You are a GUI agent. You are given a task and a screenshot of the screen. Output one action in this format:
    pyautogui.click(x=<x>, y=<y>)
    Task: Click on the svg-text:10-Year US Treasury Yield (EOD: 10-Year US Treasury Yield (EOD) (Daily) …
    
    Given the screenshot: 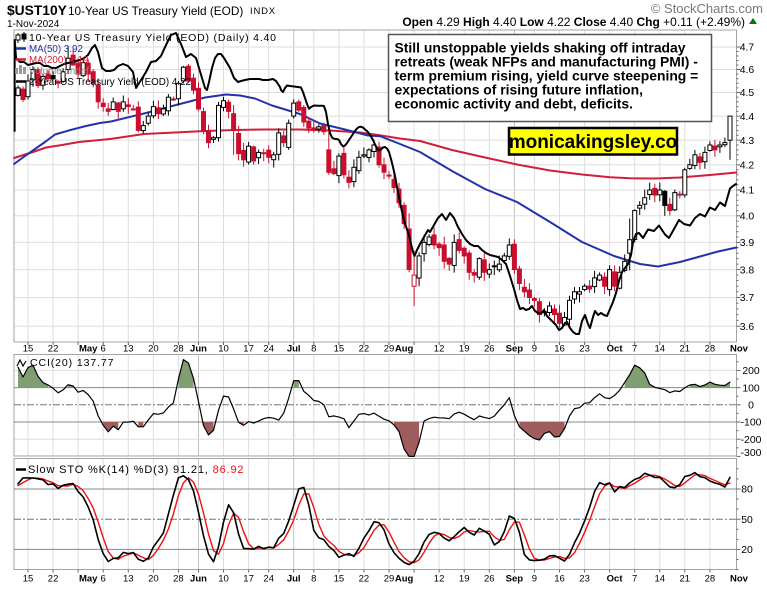 What is the action you would take?
    pyautogui.click(x=153, y=38)
    